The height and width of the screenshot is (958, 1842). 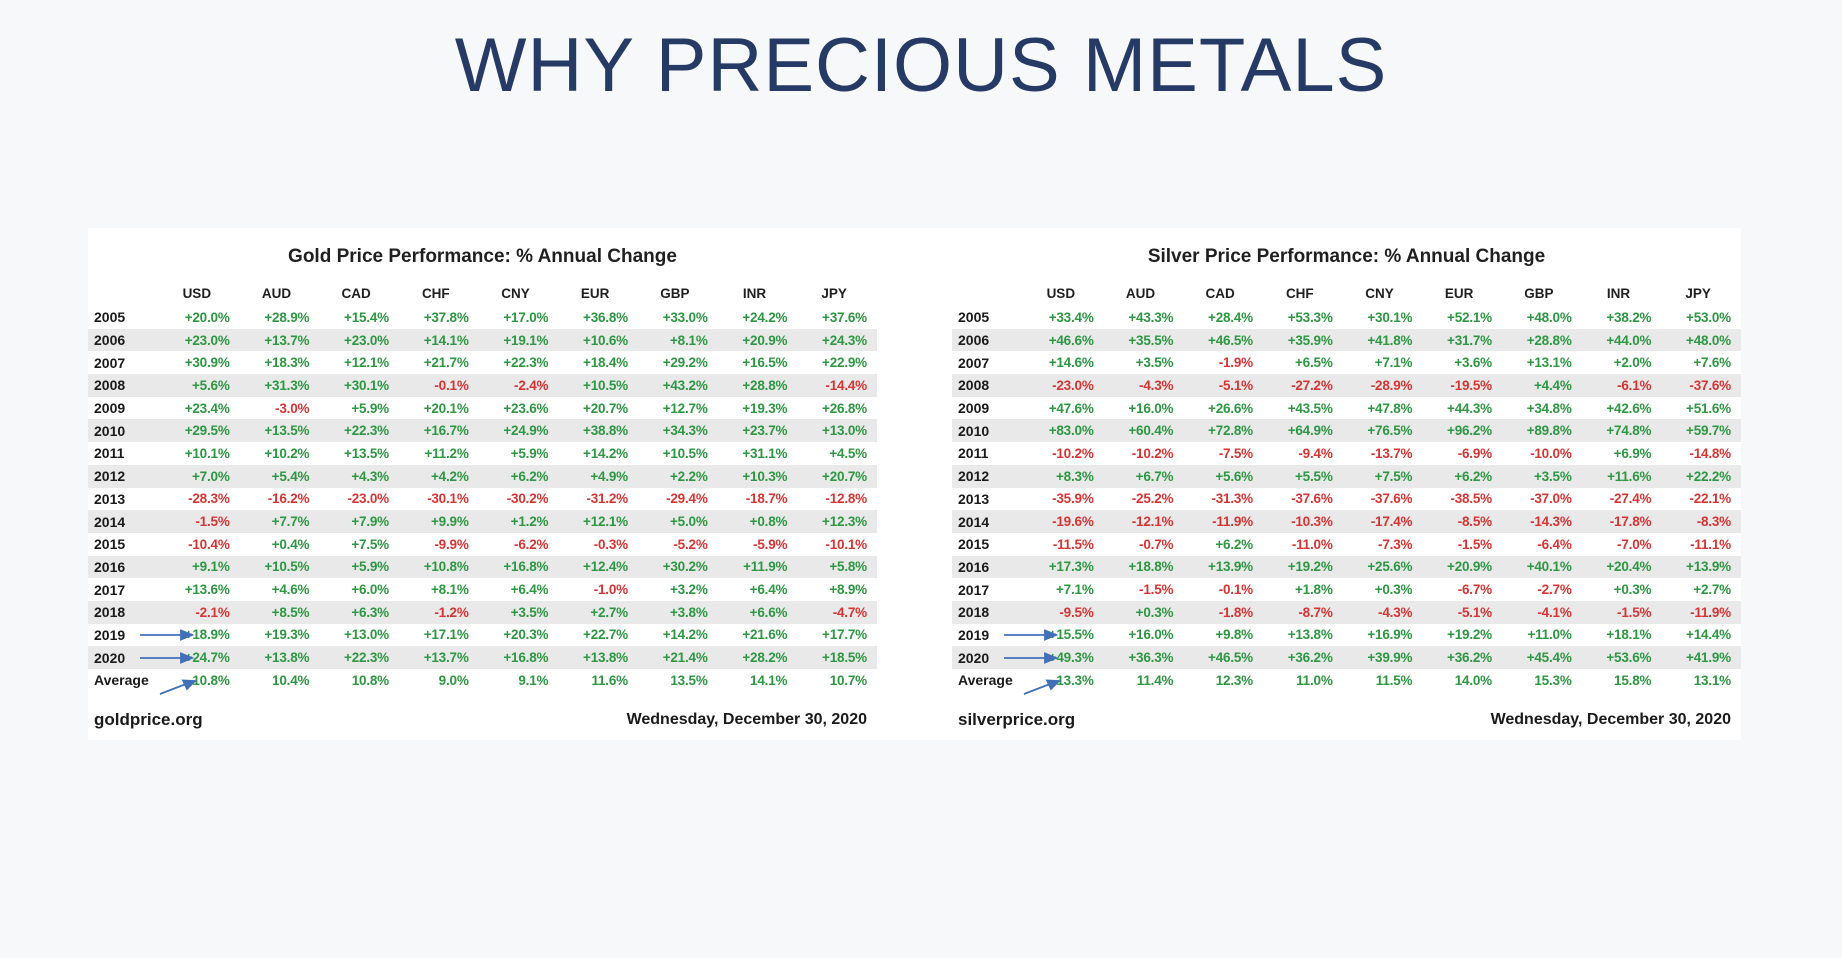 What do you see at coordinates (1469, 408) in the screenshot?
I see `value-cell: +44.3%` at bounding box center [1469, 408].